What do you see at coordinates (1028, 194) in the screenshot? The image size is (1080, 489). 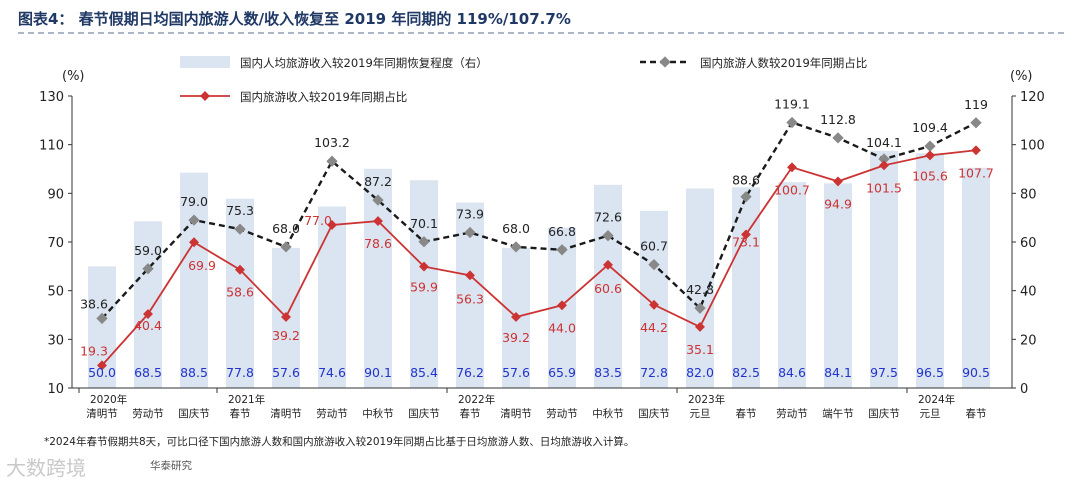 I see `right-tick-label: 80` at bounding box center [1028, 194].